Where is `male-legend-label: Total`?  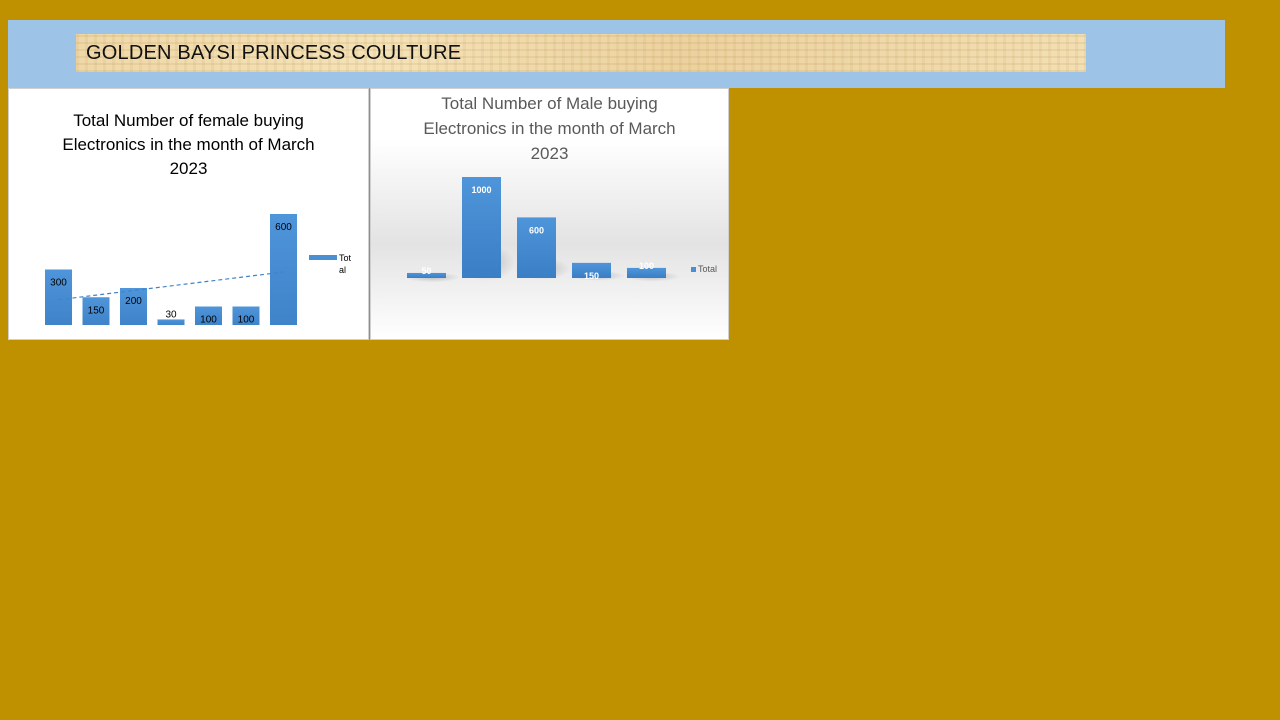 male-legend-label: Total is located at coordinates (708, 269).